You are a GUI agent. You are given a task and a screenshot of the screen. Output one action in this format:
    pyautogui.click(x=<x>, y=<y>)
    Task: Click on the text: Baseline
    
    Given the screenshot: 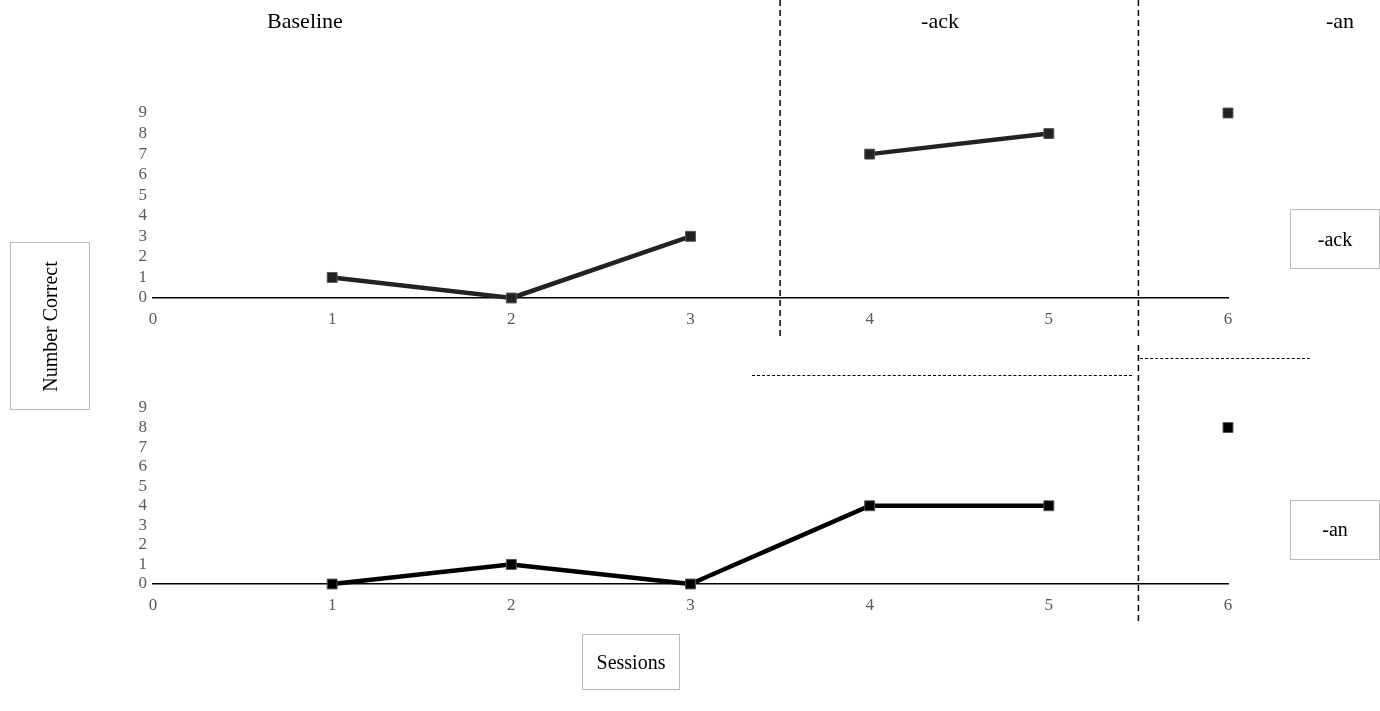 What is the action you would take?
    pyautogui.click(x=305, y=21)
    